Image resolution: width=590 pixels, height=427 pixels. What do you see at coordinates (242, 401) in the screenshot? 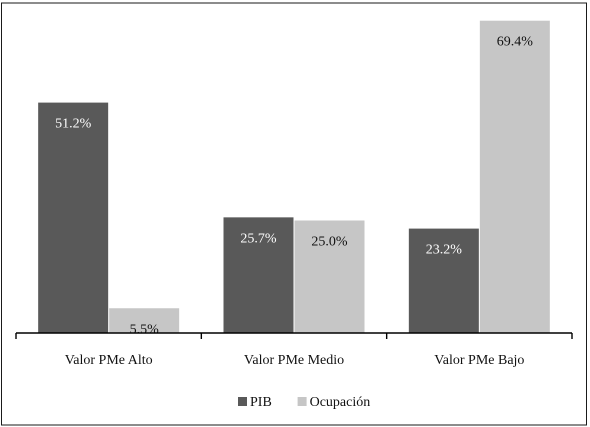
I see `legend-swatch-pib` at bounding box center [242, 401].